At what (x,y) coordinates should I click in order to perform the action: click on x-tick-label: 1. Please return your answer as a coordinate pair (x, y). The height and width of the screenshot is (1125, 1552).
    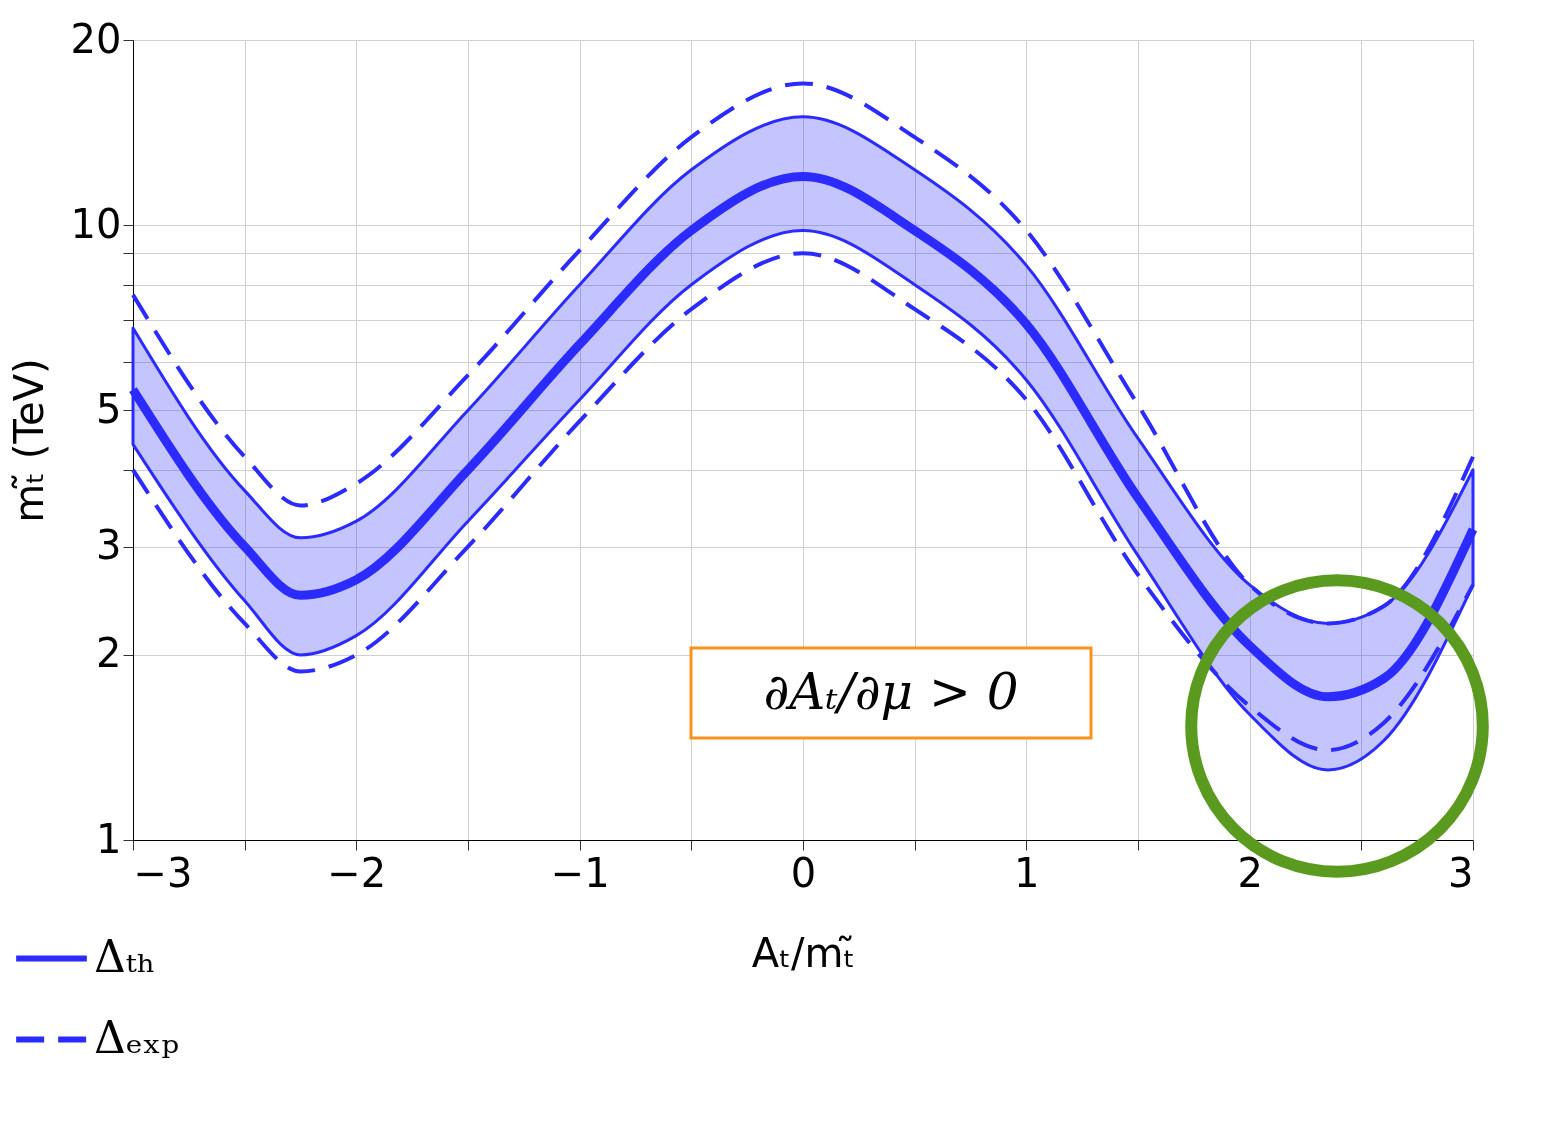
    Looking at the image, I should click on (1027, 872).